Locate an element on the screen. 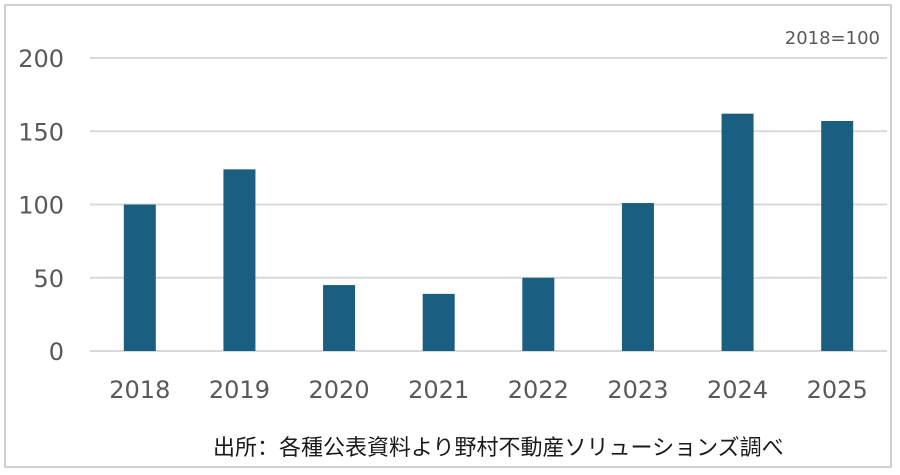  bar-2021 is located at coordinates (438, 322).